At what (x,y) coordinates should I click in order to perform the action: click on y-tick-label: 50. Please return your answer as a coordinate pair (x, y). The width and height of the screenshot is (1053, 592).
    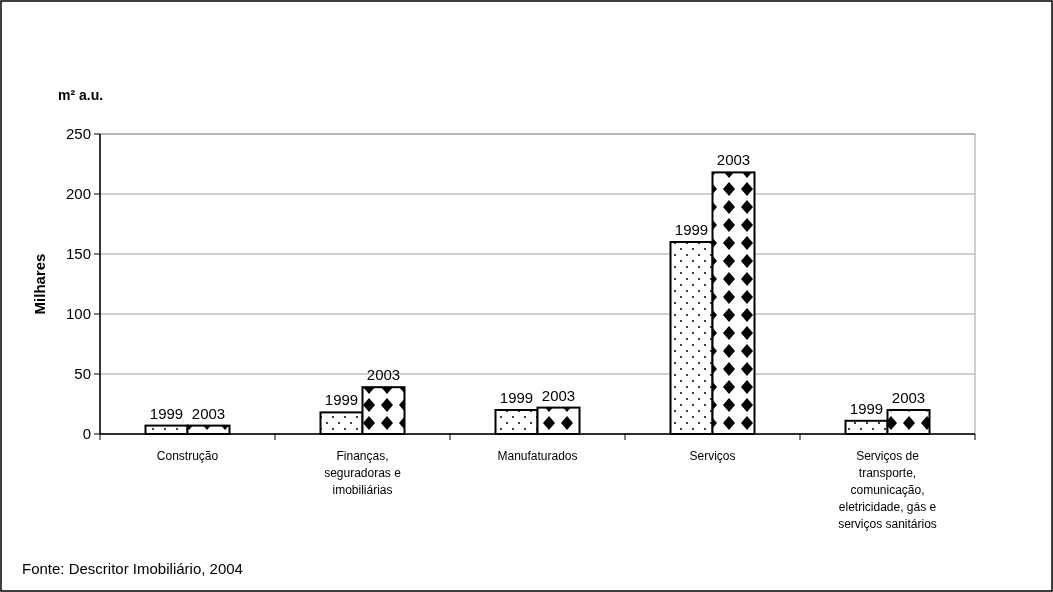
    Looking at the image, I should click on (82, 374).